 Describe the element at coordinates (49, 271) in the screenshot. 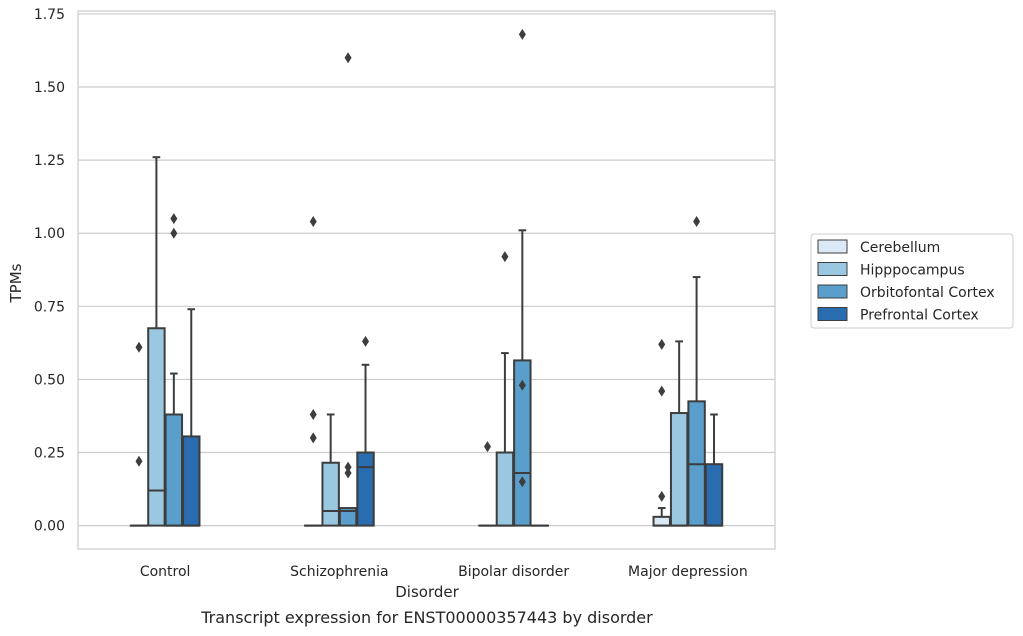

I see `y-tick-labels: 0.00 0.25 0.50 0.75 1.00 1.25 1.50 1.75` at that location.